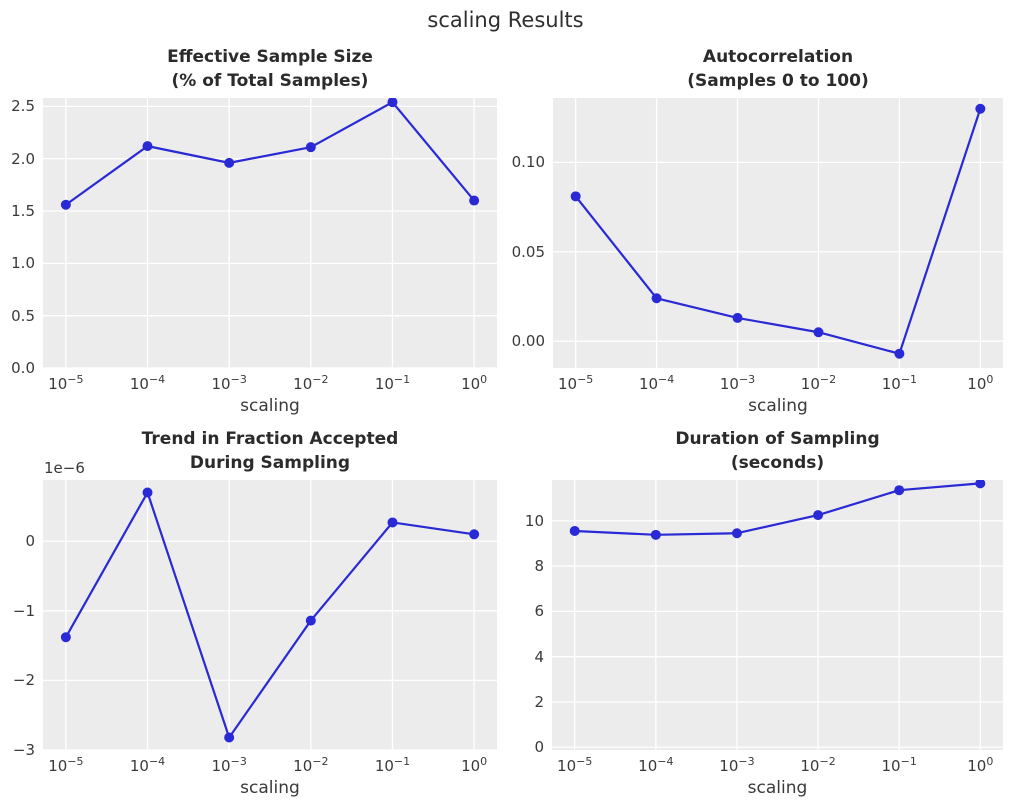  What do you see at coordinates (23, 368) in the screenshot?
I see `y-tick-label: 0.0` at bounding box center [23, 368].